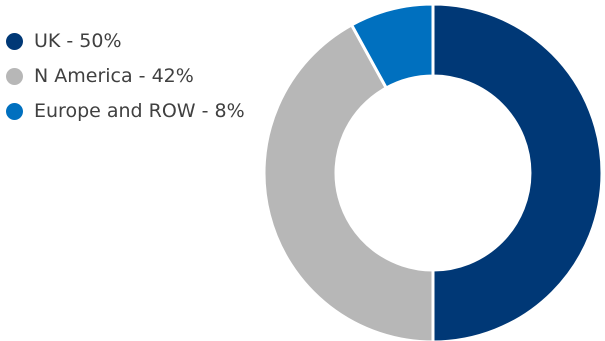 This screenshot has height=341, width=605. I want to click on legend-item-n-america: N America - 42%, so click(125, 76).